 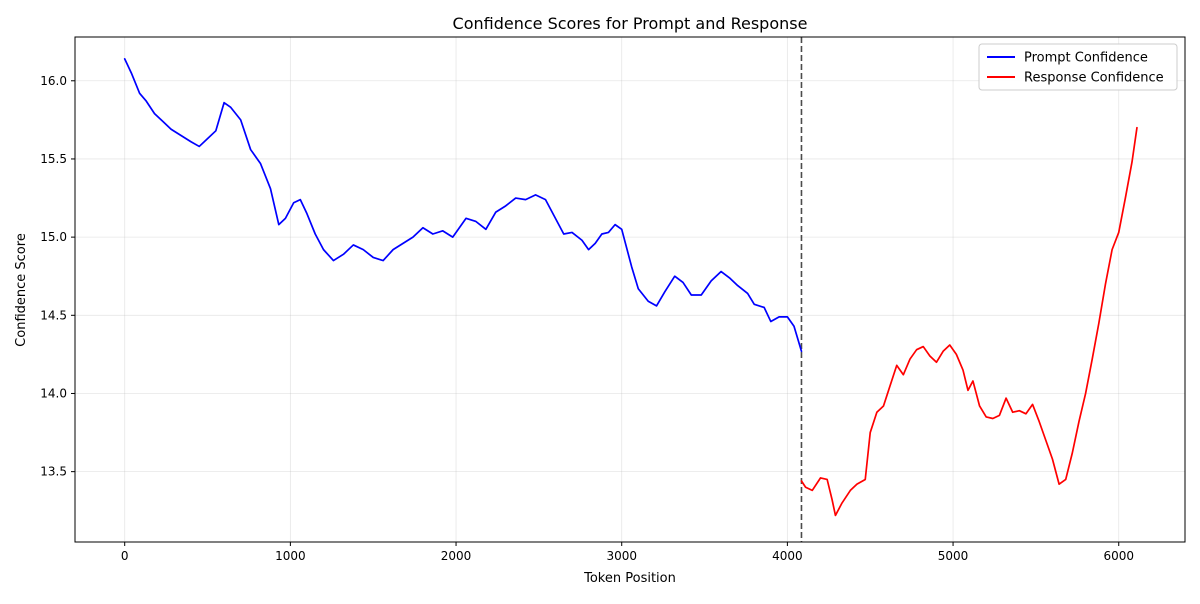 What do you see at coordinates (53, 159) in the screenshot?
I see `y-tick-label: 15.5` at bounding box center [53, 159].